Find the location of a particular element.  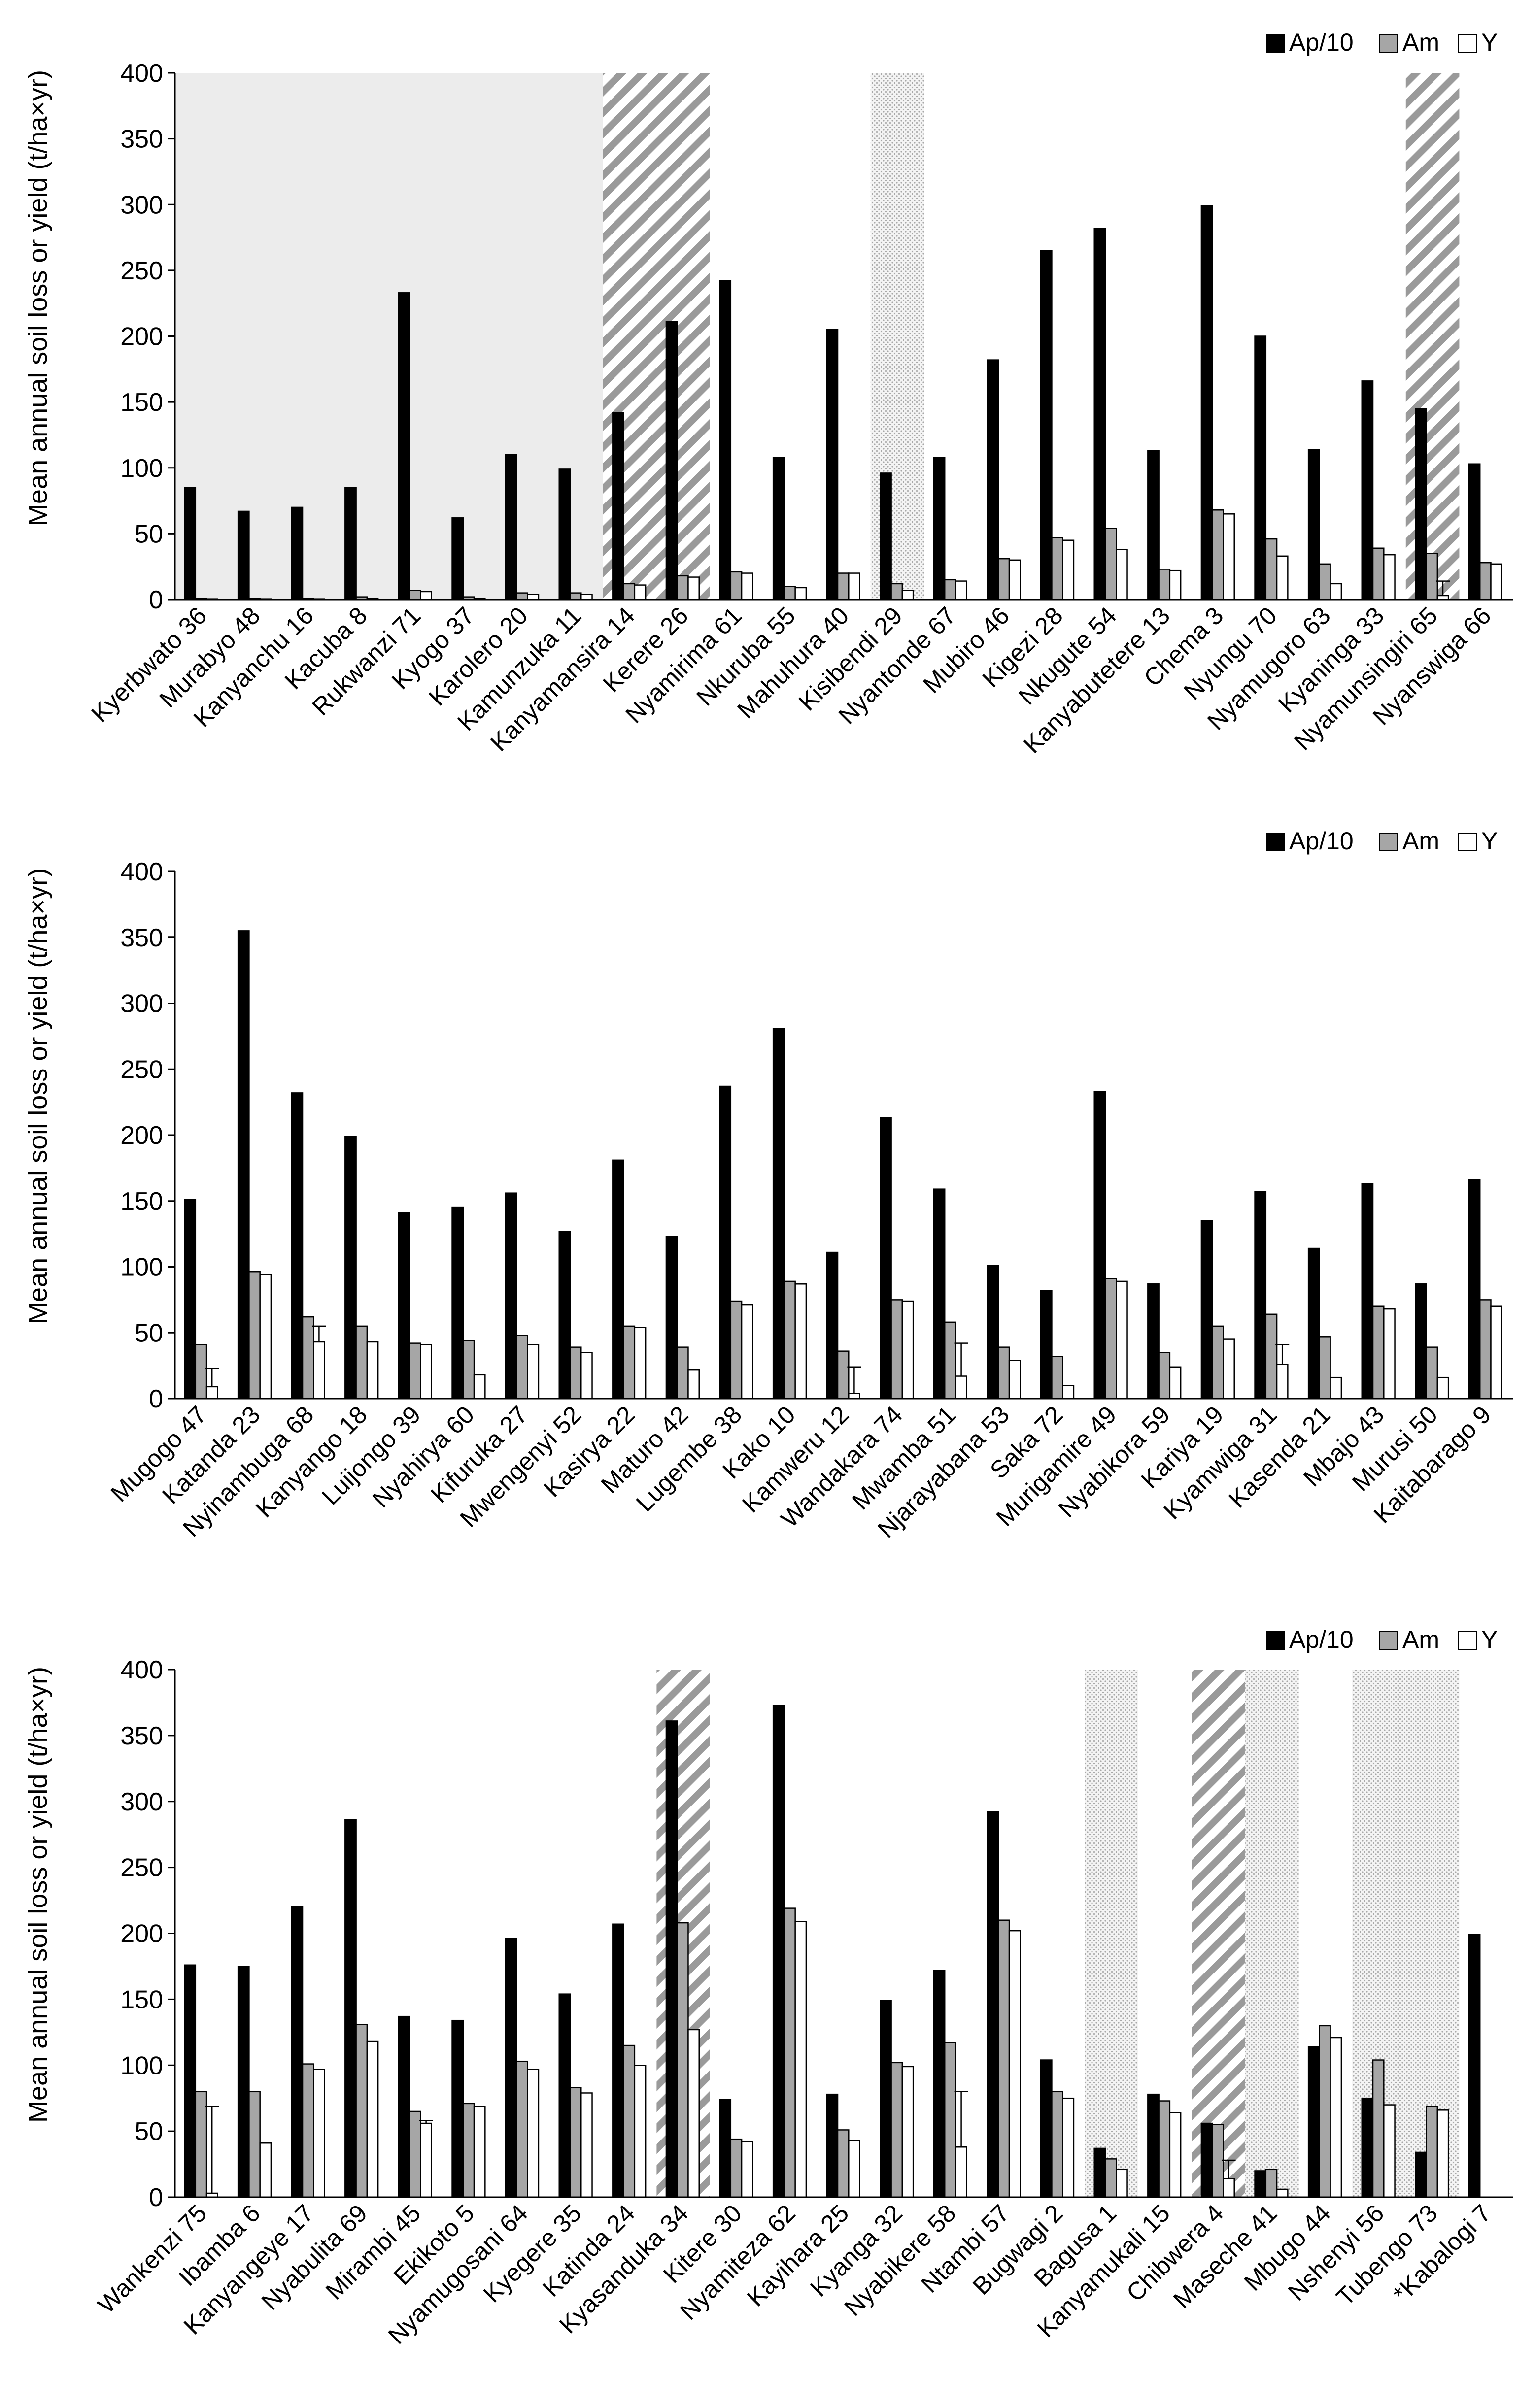

y-axis-title-panel-1: Mean annual soil loss or yield (t/ha×yr) is located at coordinates (38, 298).